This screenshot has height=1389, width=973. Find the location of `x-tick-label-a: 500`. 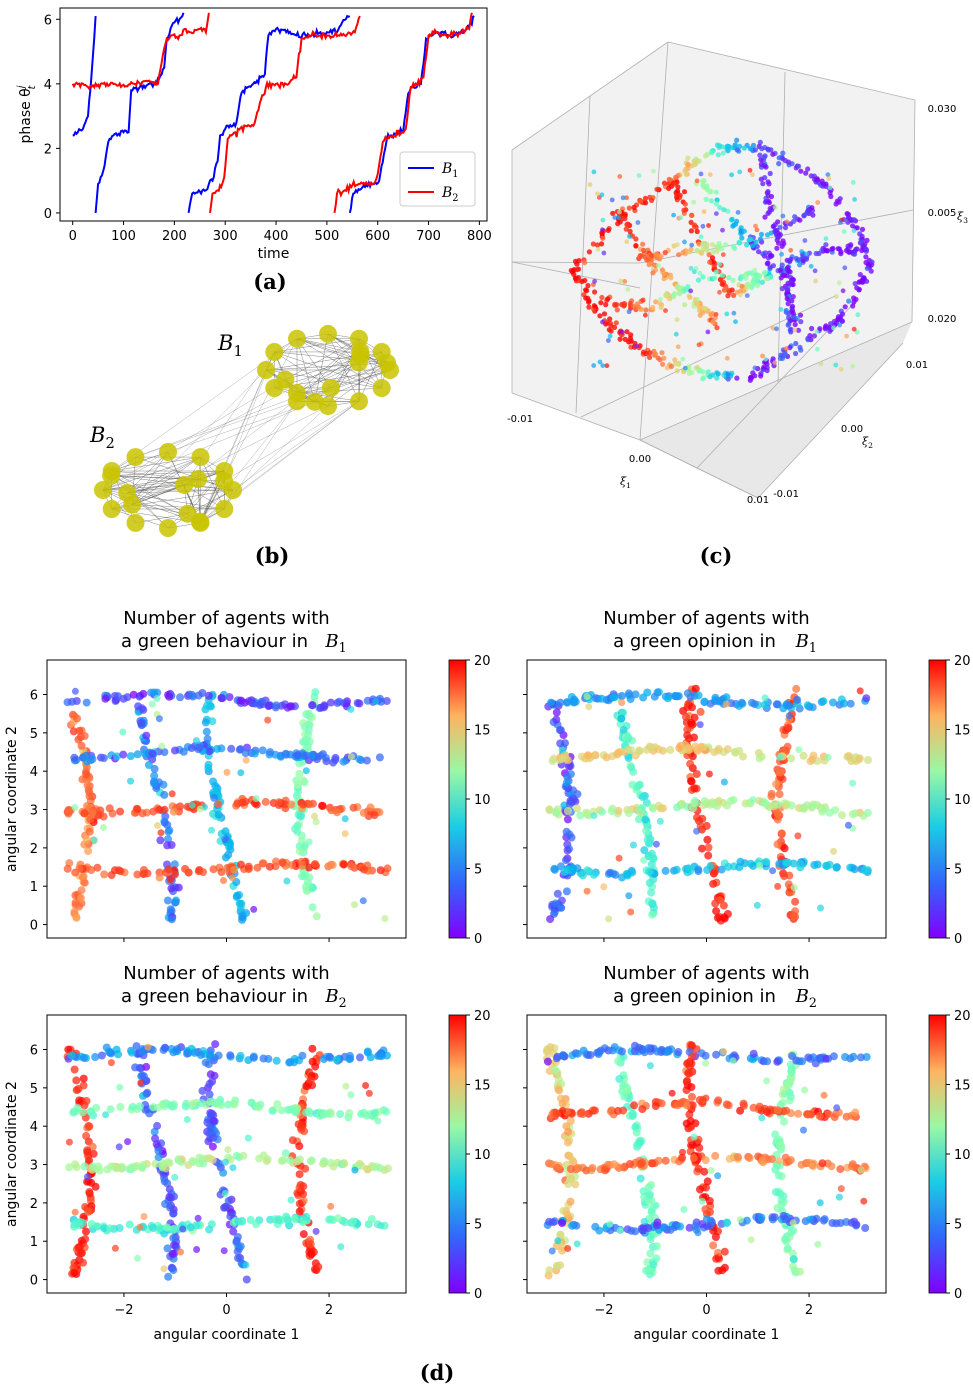

x-tick-label-a: 500 is located at coordinates (326, 236).